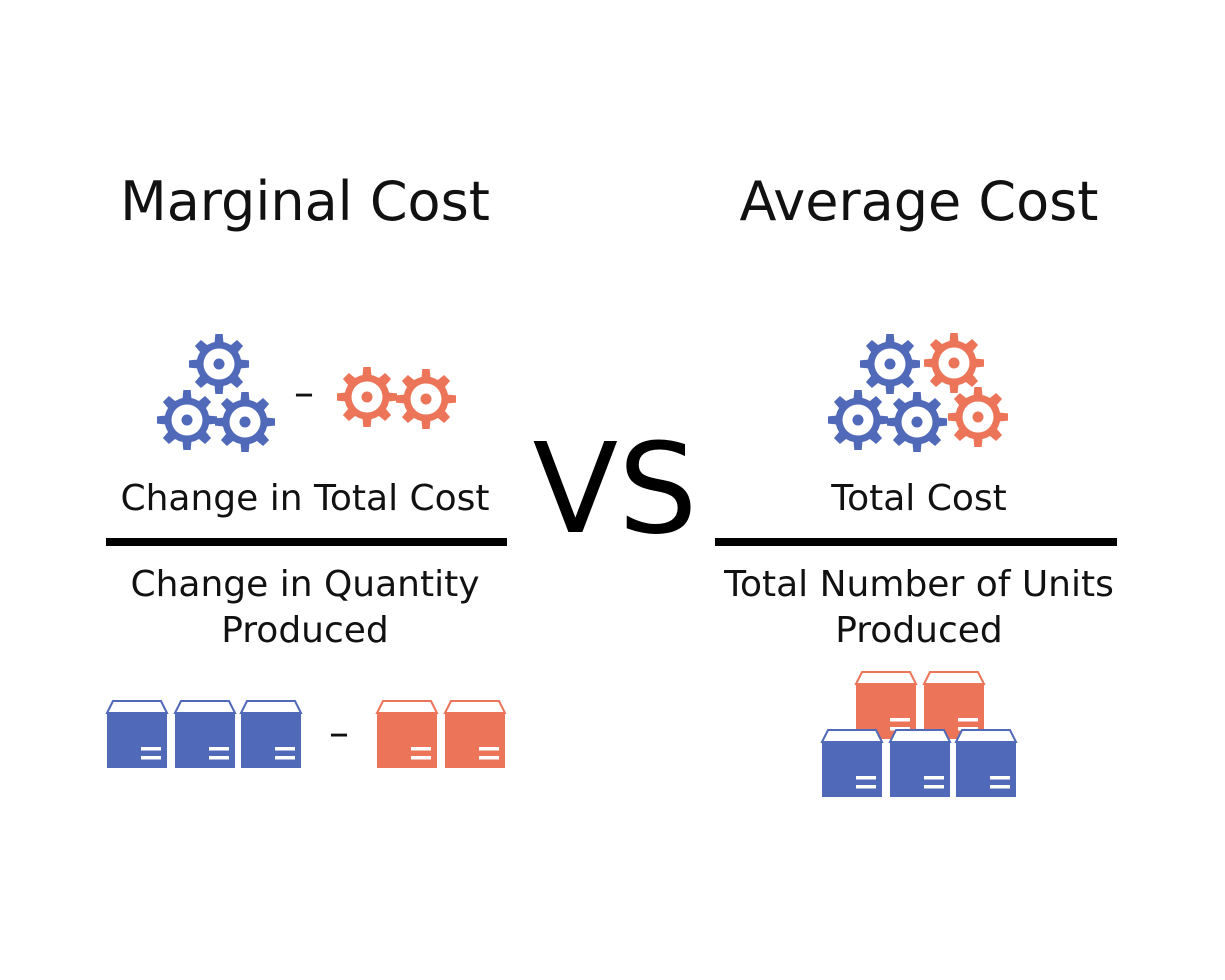 The width and height of the screenshot is (1225, 980). Describe the element at coordinates (305, 201) in the screenshot. I see `marginal-cost-title: Marginal Cost` at that location.